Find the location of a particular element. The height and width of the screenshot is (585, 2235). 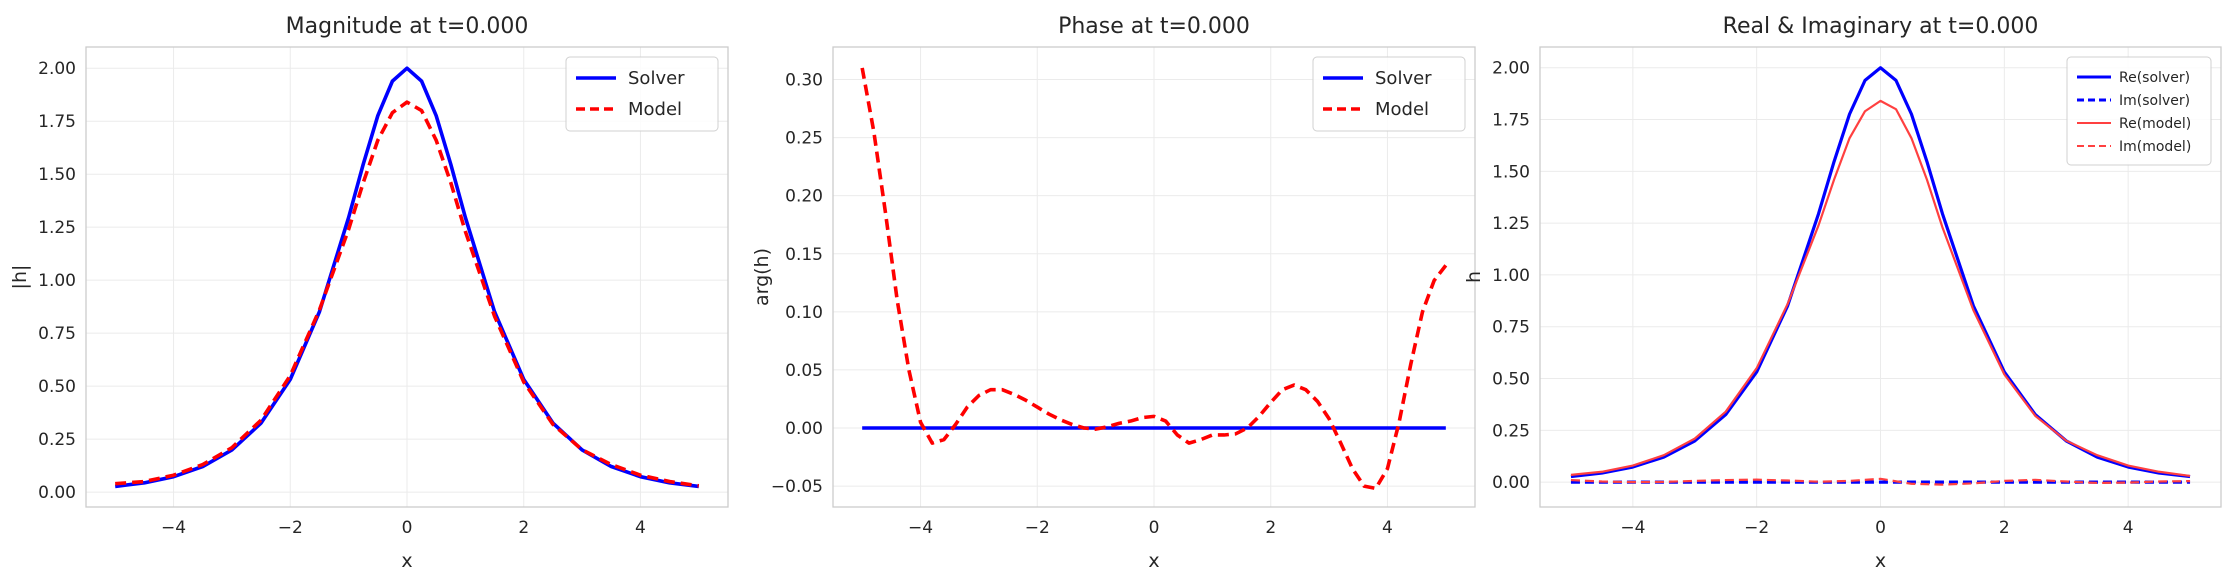

chart-title: Real & Imaginary at t=0.000 is located at coordinates (1881, 26).